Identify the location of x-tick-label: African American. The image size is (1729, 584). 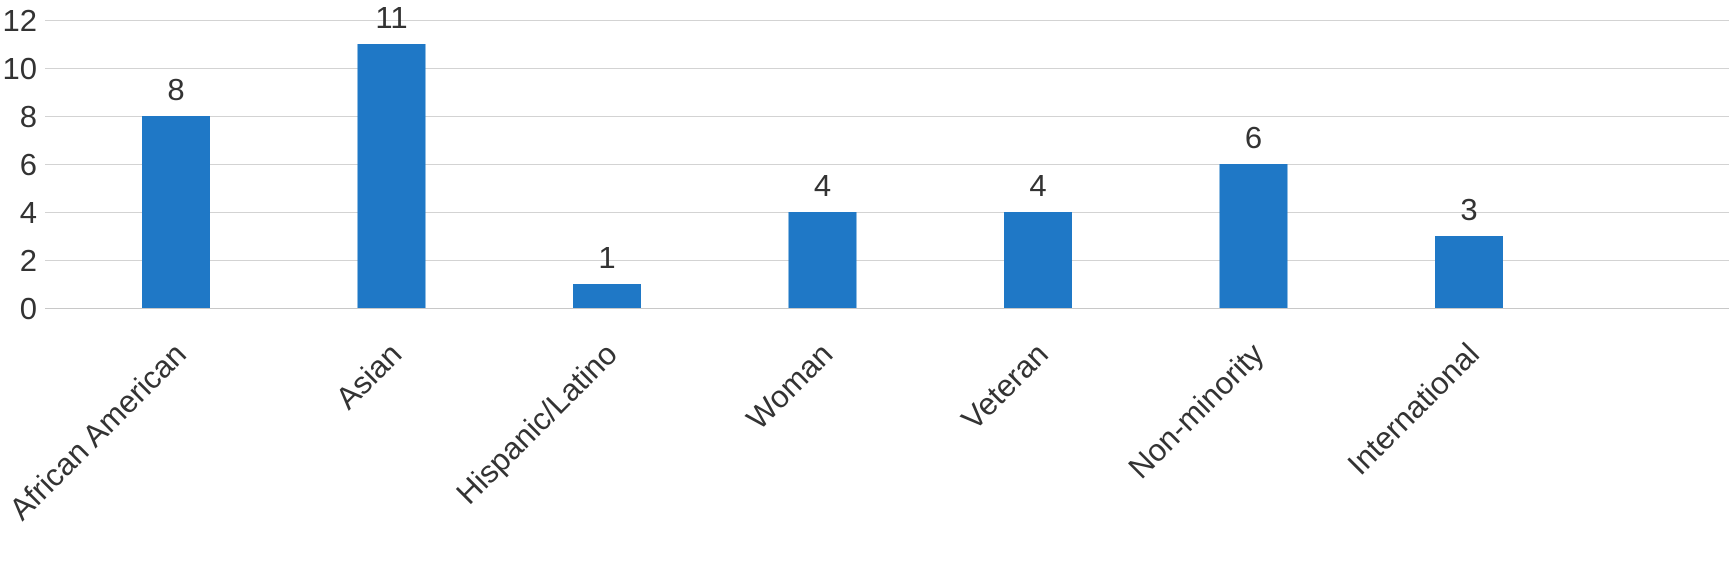
(98, 431).